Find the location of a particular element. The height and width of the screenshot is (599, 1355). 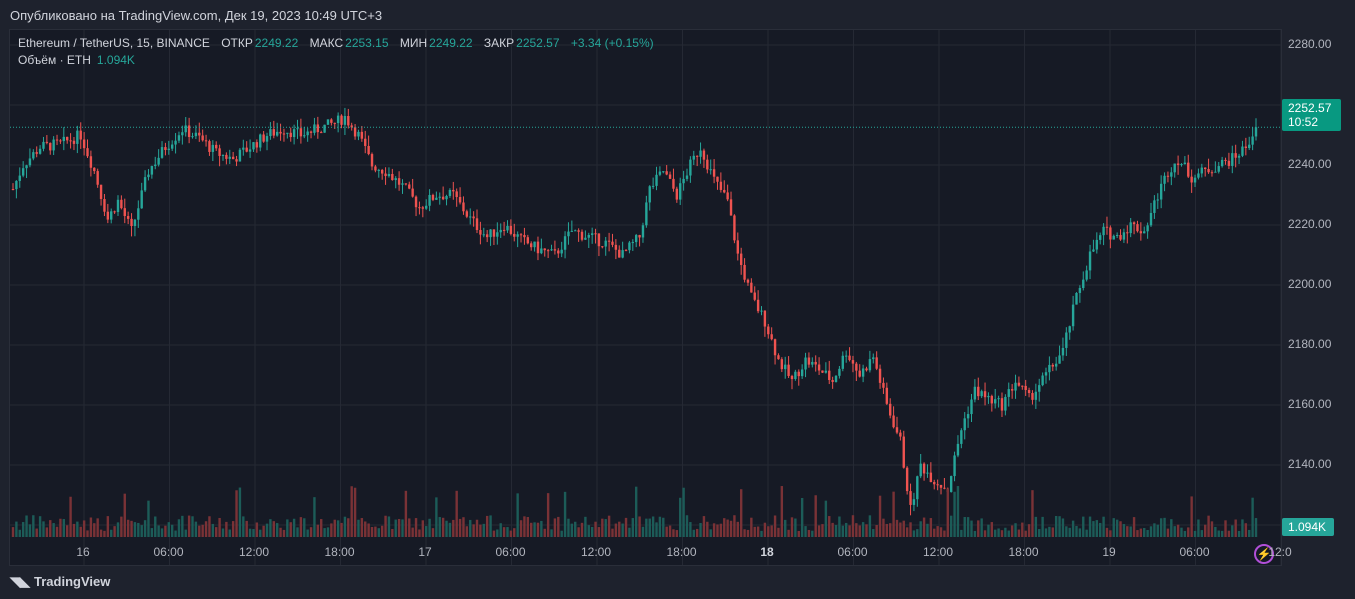

brand: ◥◣ TradingView is located at coordinates (60, 582).